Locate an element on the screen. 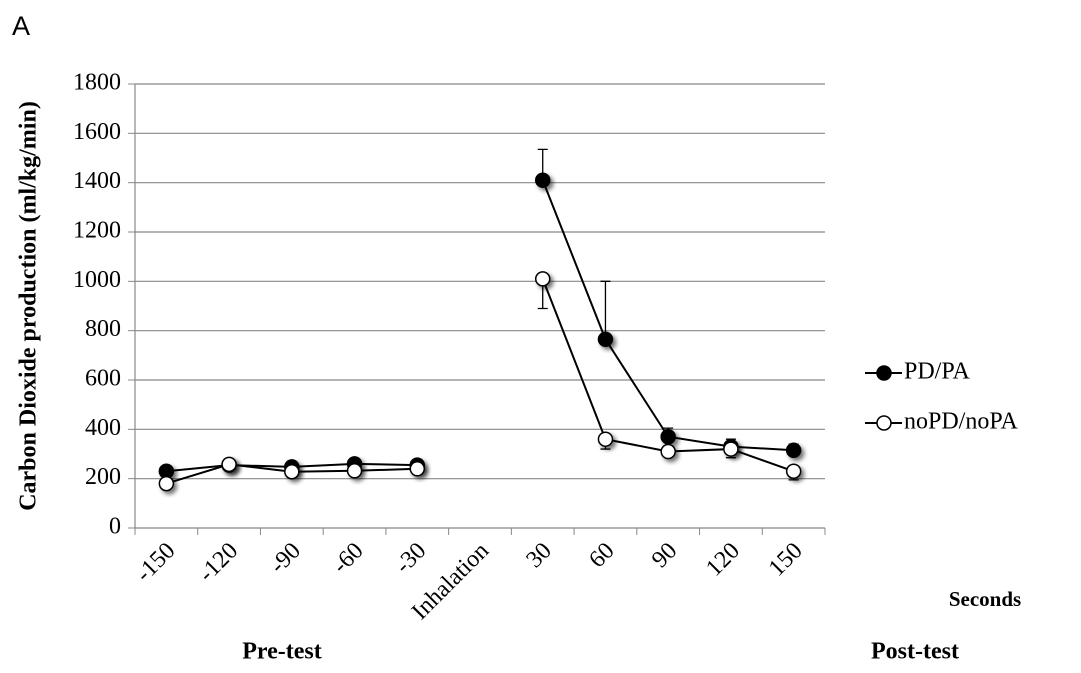 Image resolution: width=1081 pixels, height=673 pixels. y-tick-label: 800 is located at coordinates (103, 329).